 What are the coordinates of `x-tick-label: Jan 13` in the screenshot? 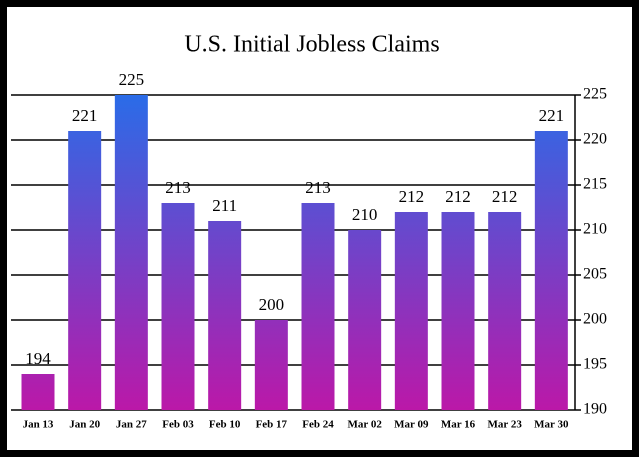 It's located at (38, 425).